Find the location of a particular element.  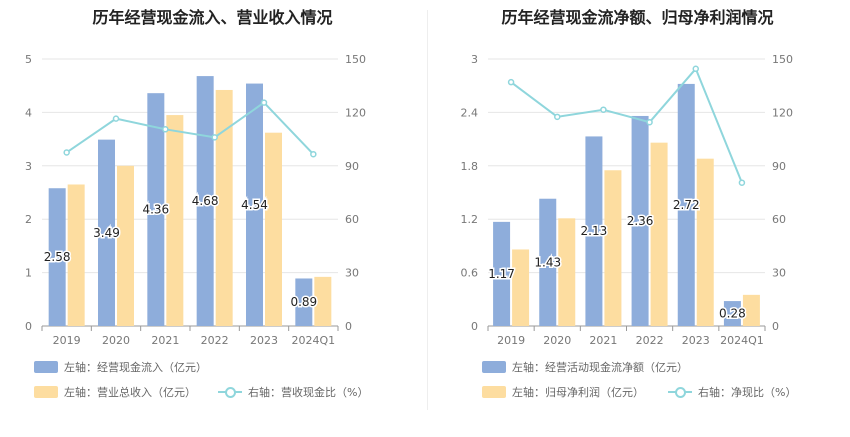

bar-data-label: 4.68 is located at coordinates (205, 201).